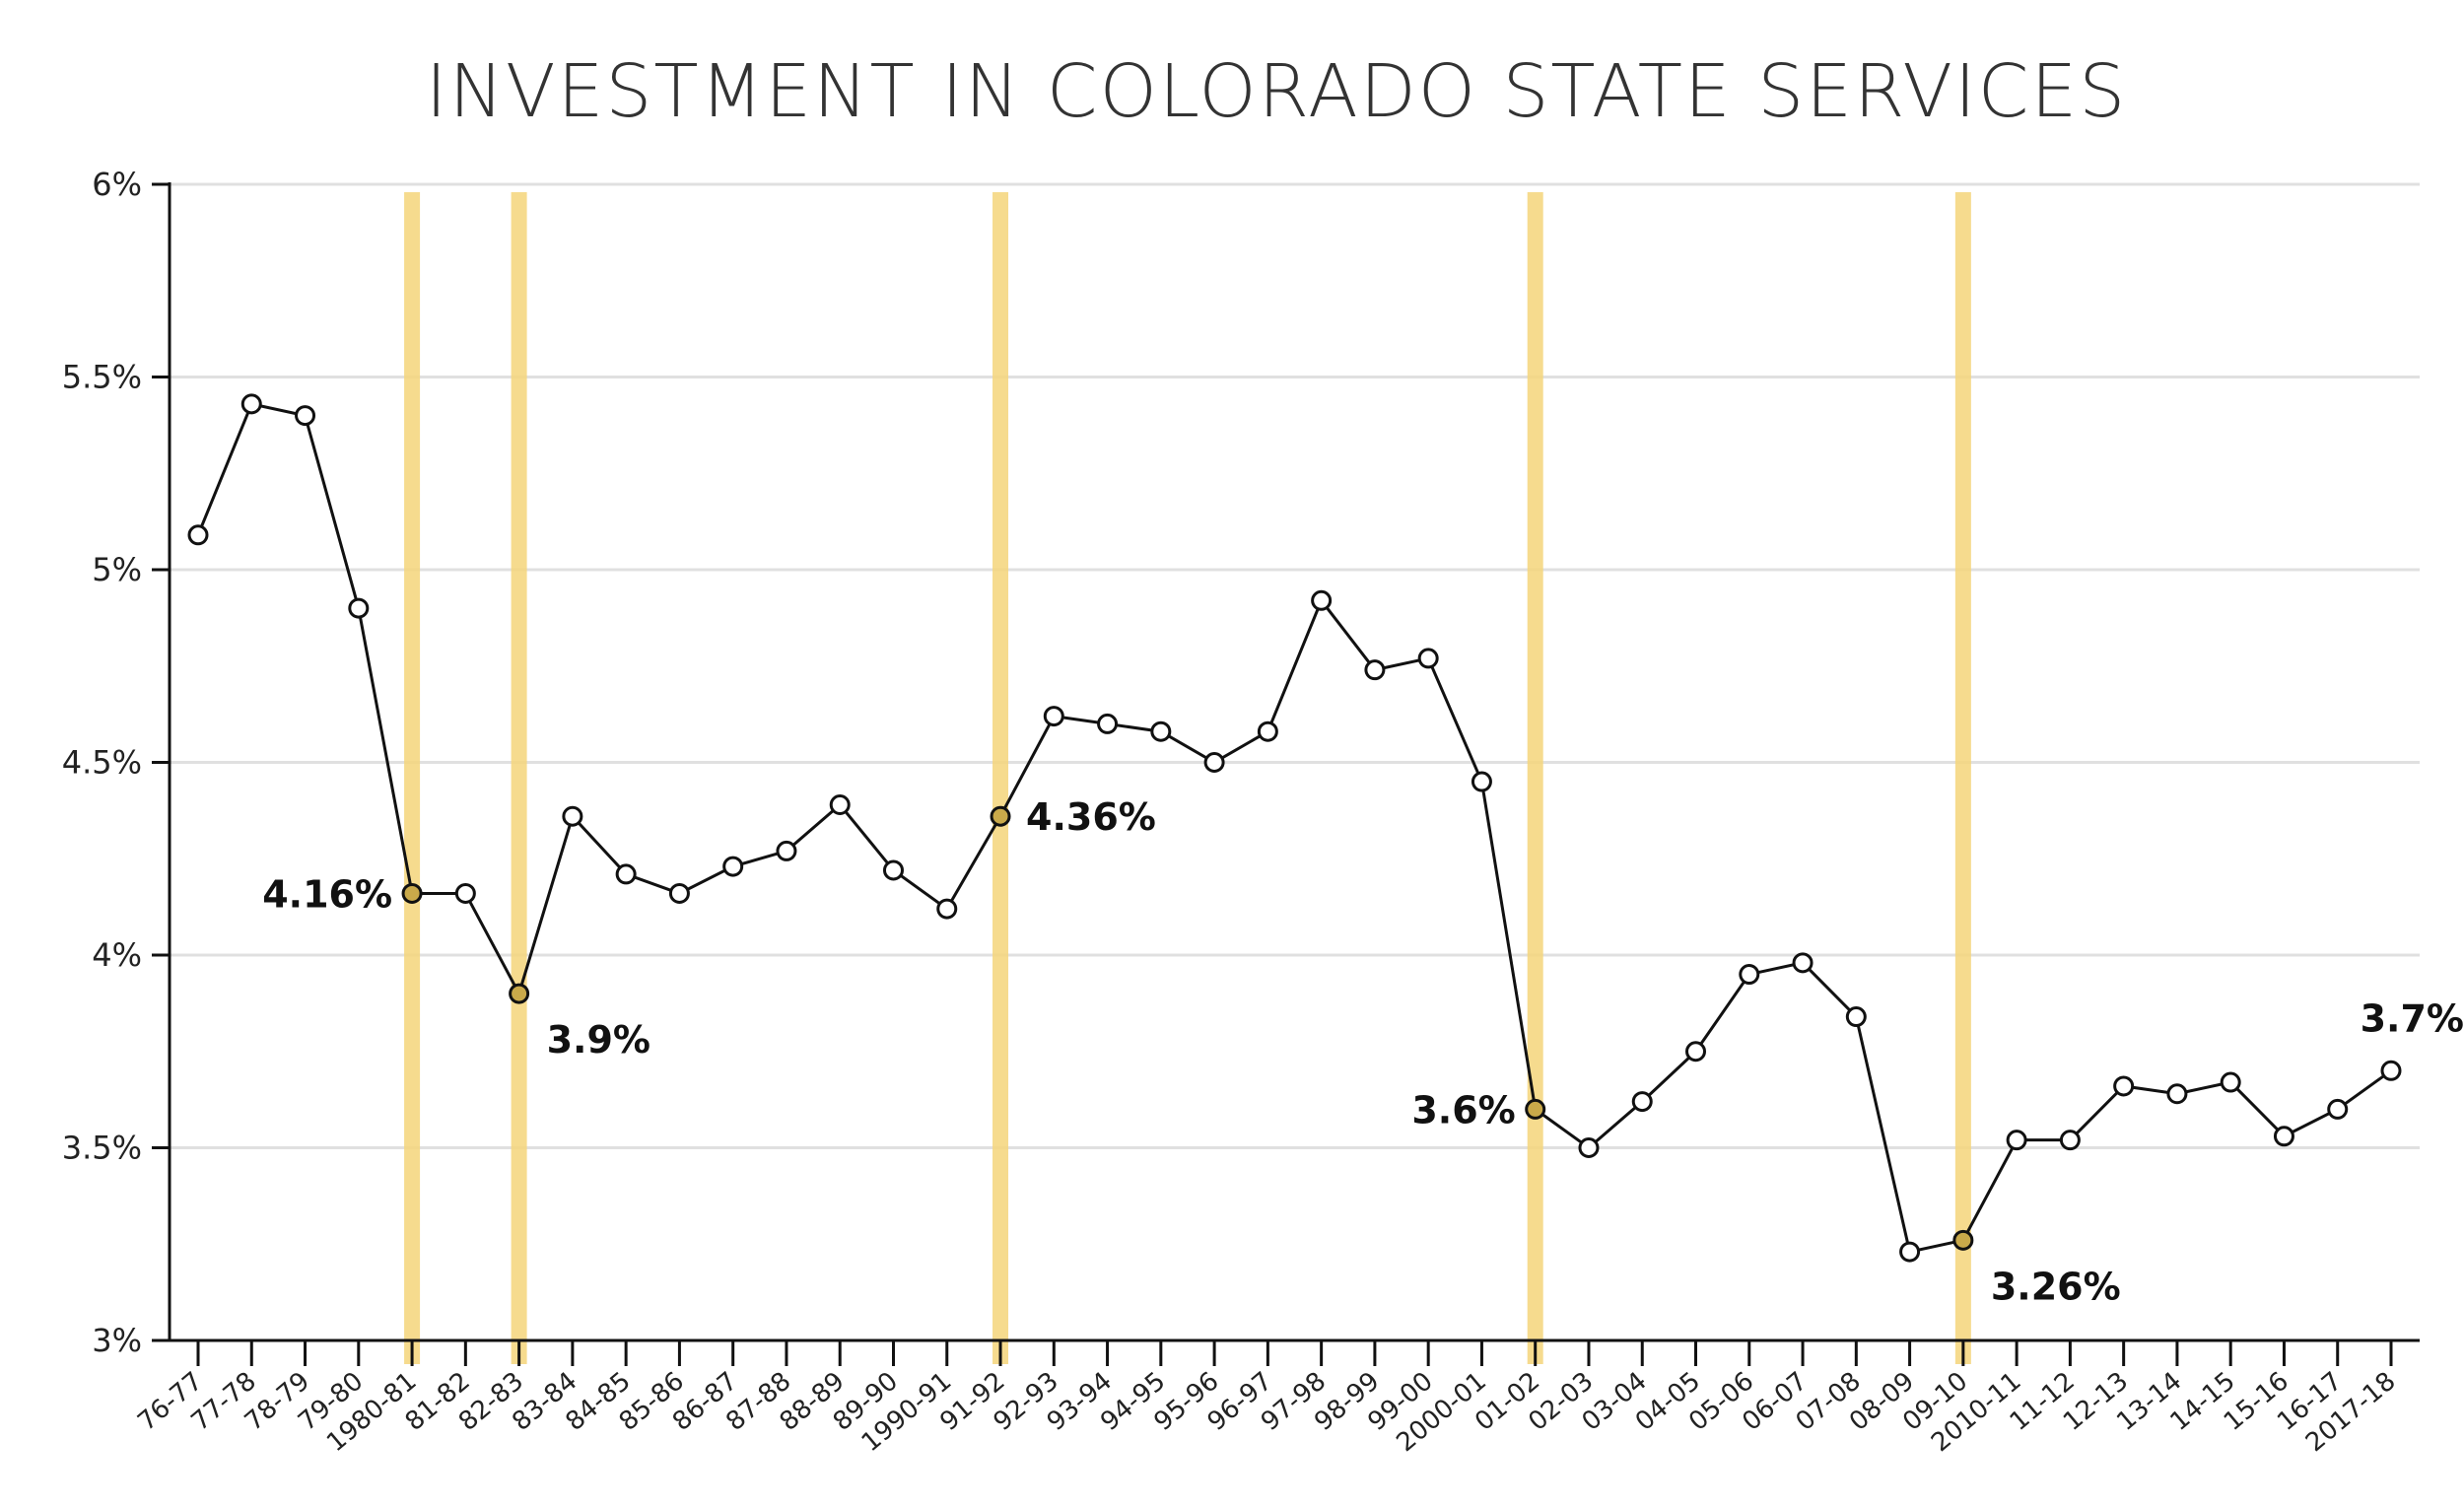 Image resolution: width=2464 pixels, height=1509 pixels. I want to click on chart-title: INVESTMENT IN COLORADO STATE SERVICES, so click(1276, 91).